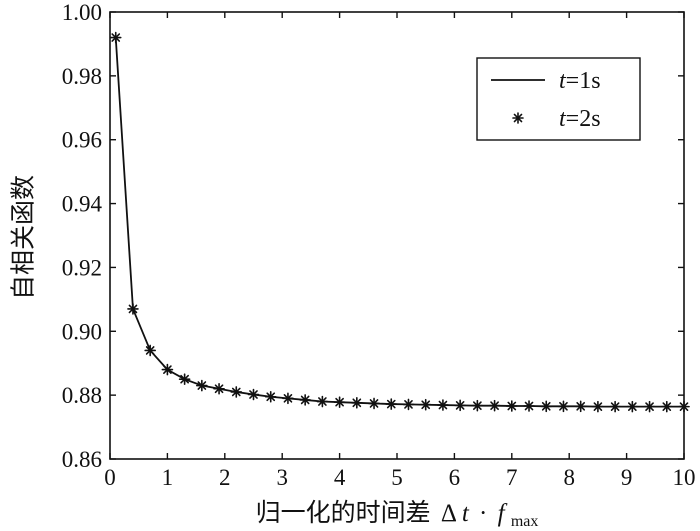 The width and height of the screenshot is (700, 531). What do you see at coordinates (455, 477) in the screenshot?
I see `x-tick-label: 6` at bounding box center [455, 477].